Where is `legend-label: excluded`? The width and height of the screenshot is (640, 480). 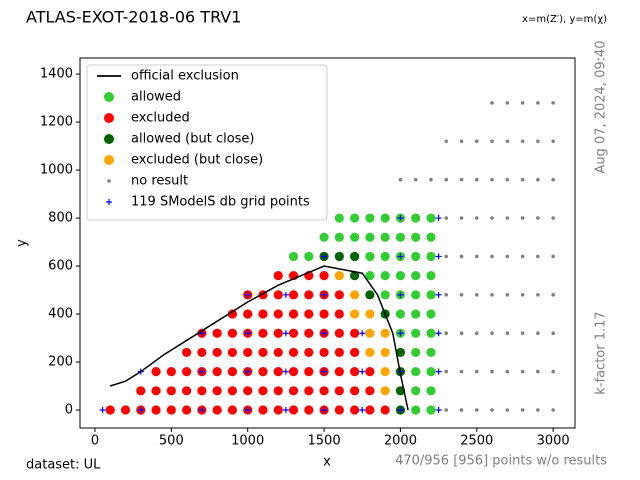
legend-label: excluded is located at coordinates (160, 118).